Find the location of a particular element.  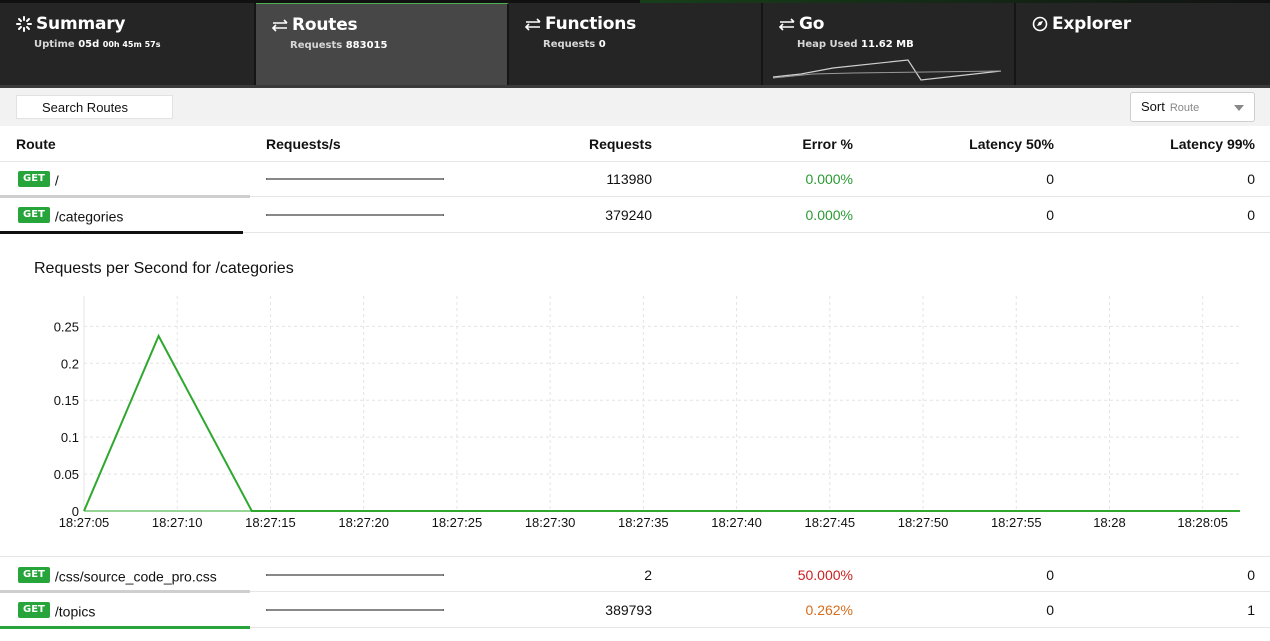

toolbar: Search Routes Sort Route is located at coordinates (635, 107).